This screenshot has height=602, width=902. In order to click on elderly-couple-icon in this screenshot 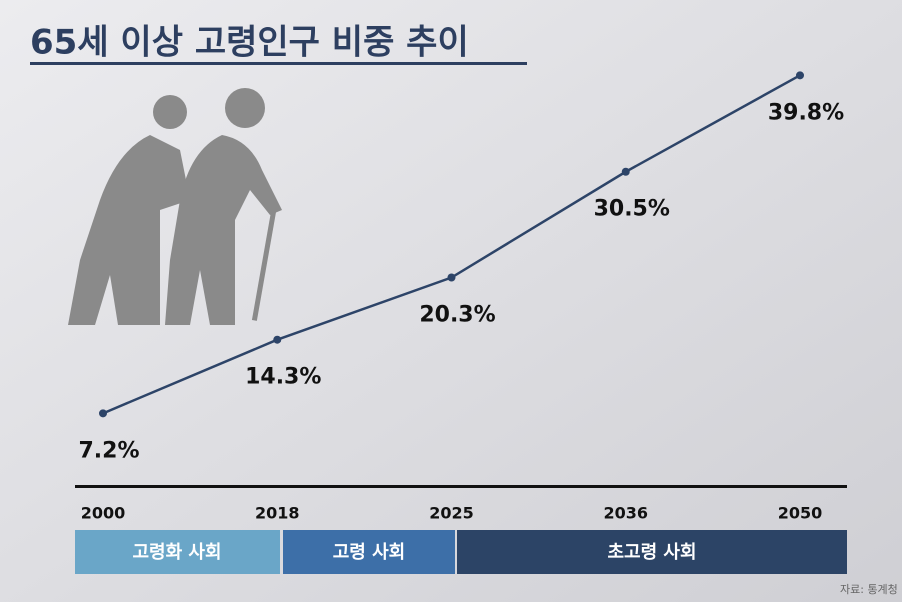, I will do `click(175, 206)`.